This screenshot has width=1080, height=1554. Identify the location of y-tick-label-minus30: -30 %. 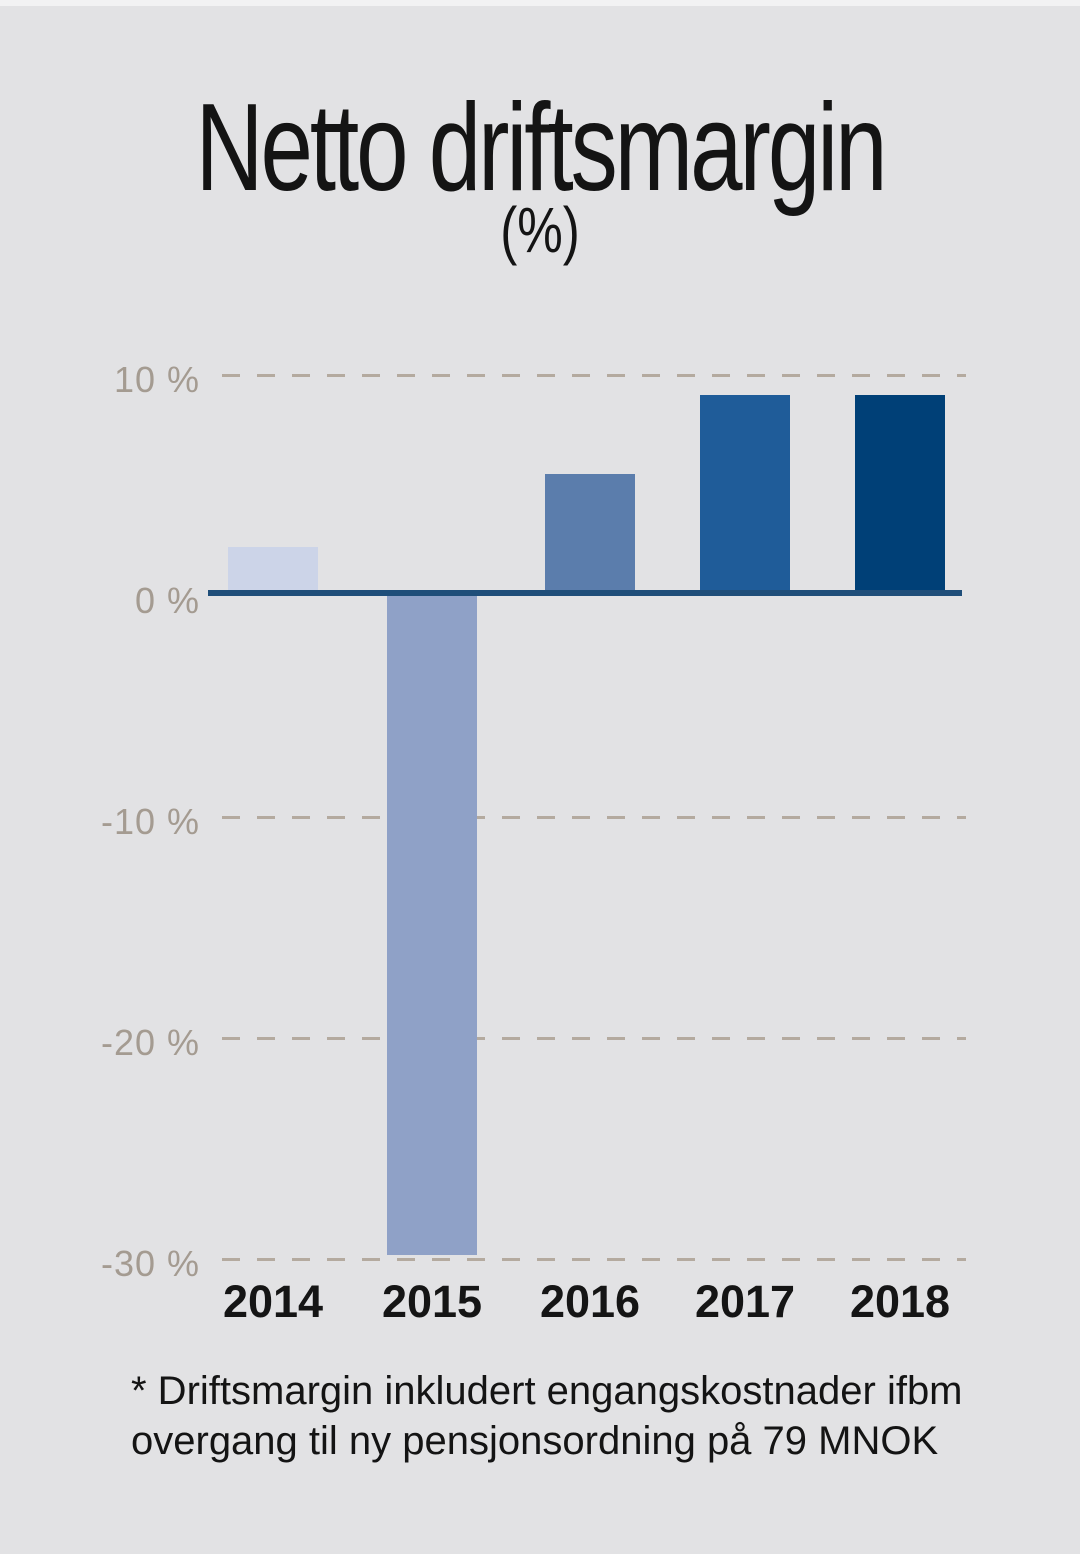
(150, 1263).